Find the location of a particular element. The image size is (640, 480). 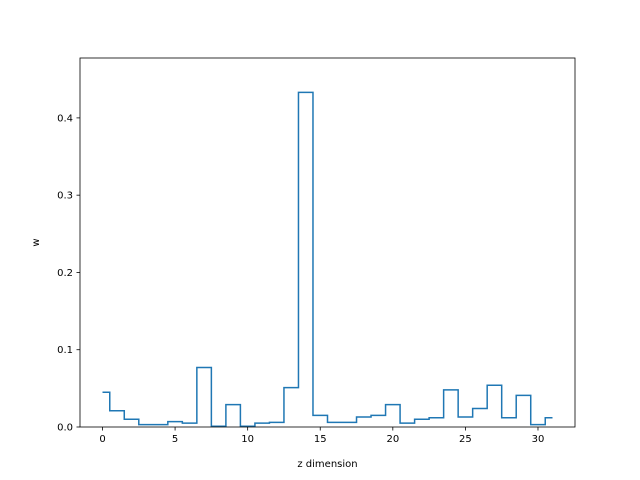

y-axis-ticks: 0.0 0.1 0.2 0.3 0.4 is located at coordinates (68, 273).